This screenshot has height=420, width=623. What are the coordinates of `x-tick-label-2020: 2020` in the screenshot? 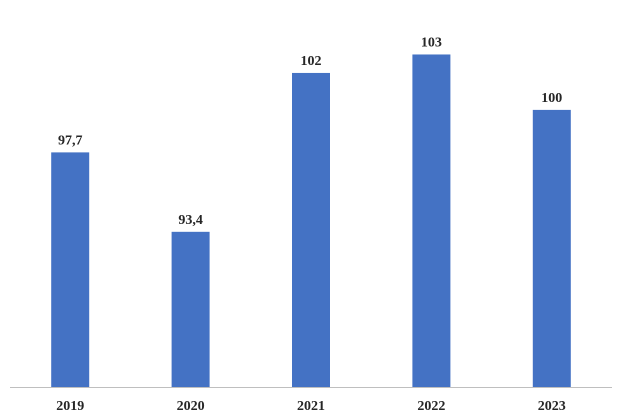 It's located at (191, 406).